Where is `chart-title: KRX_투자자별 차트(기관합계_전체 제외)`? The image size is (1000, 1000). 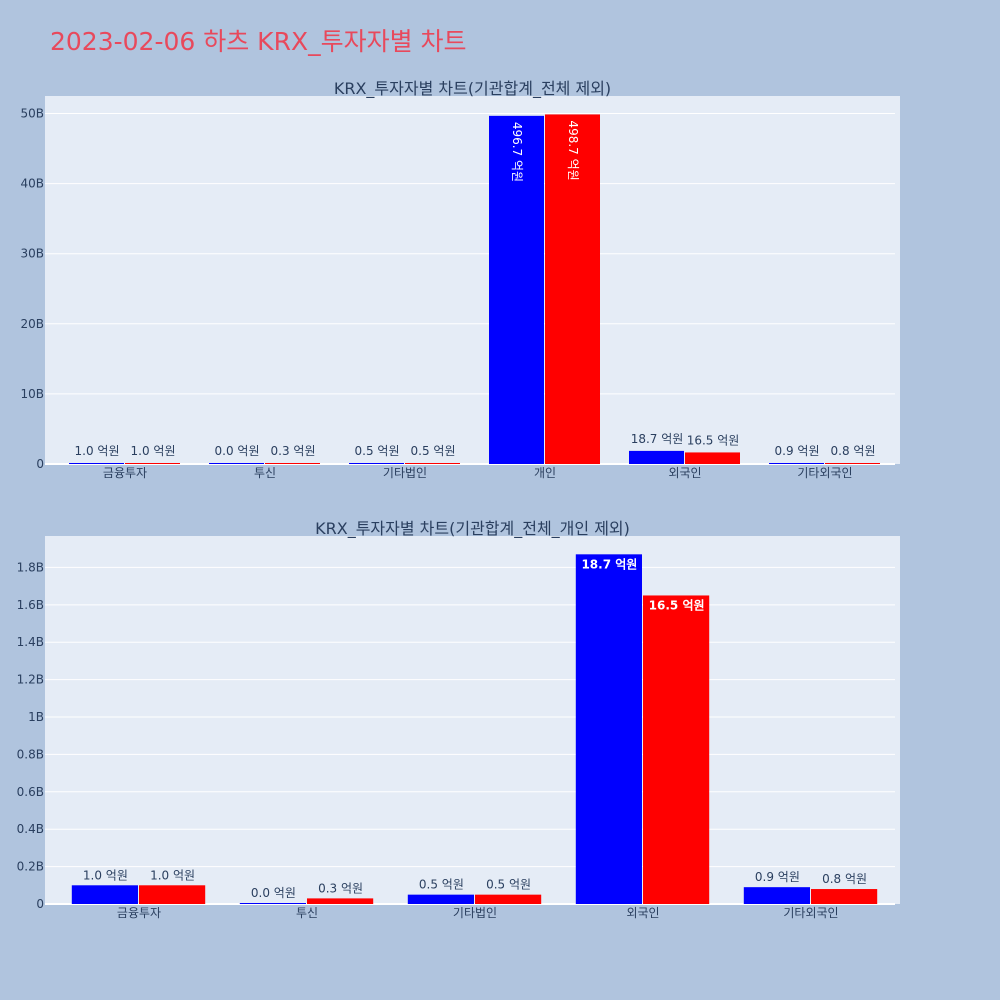 chart-title: KRX_투자자별 차트(기관합계_전체 제외) is located at coordinates (472, 89).